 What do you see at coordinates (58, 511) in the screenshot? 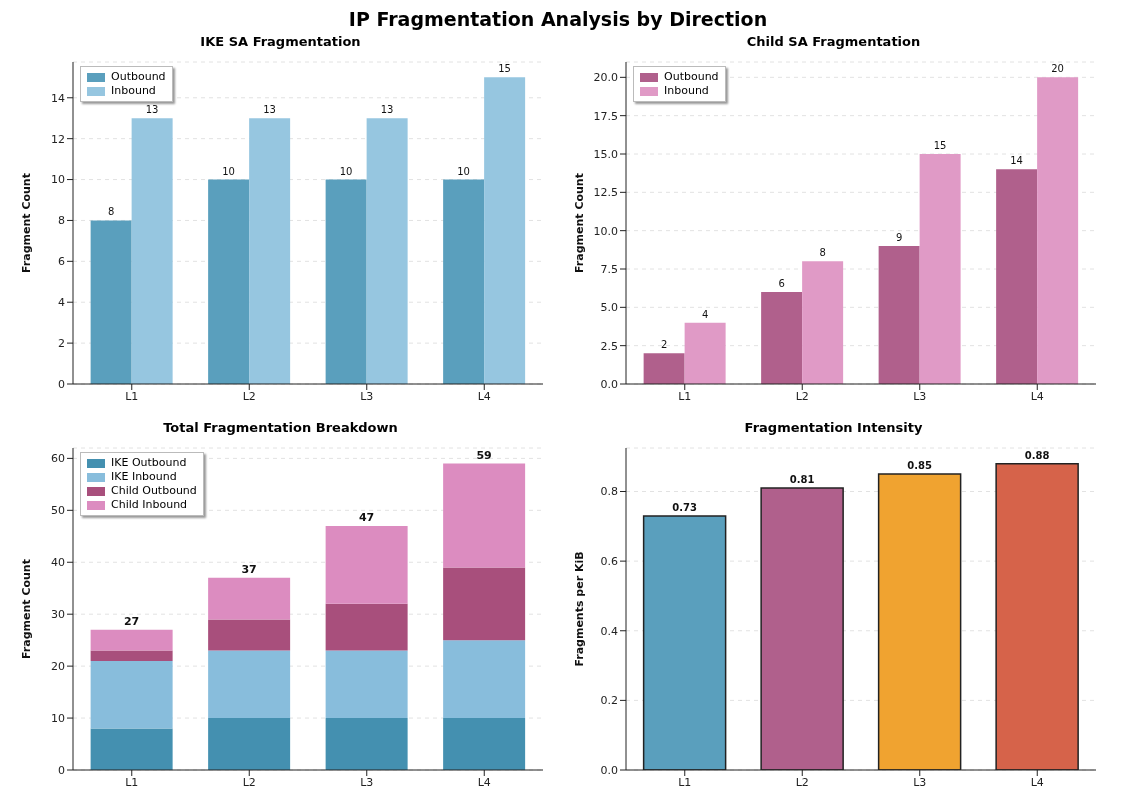
I see `y-tick-label: 50` at bounding box center [58, 511].